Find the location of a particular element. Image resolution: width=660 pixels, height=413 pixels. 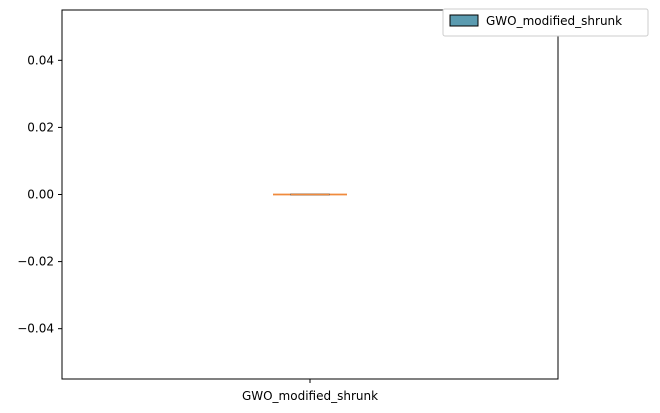

y-tick-label: 0.04 is located at coordinates (40, 60).